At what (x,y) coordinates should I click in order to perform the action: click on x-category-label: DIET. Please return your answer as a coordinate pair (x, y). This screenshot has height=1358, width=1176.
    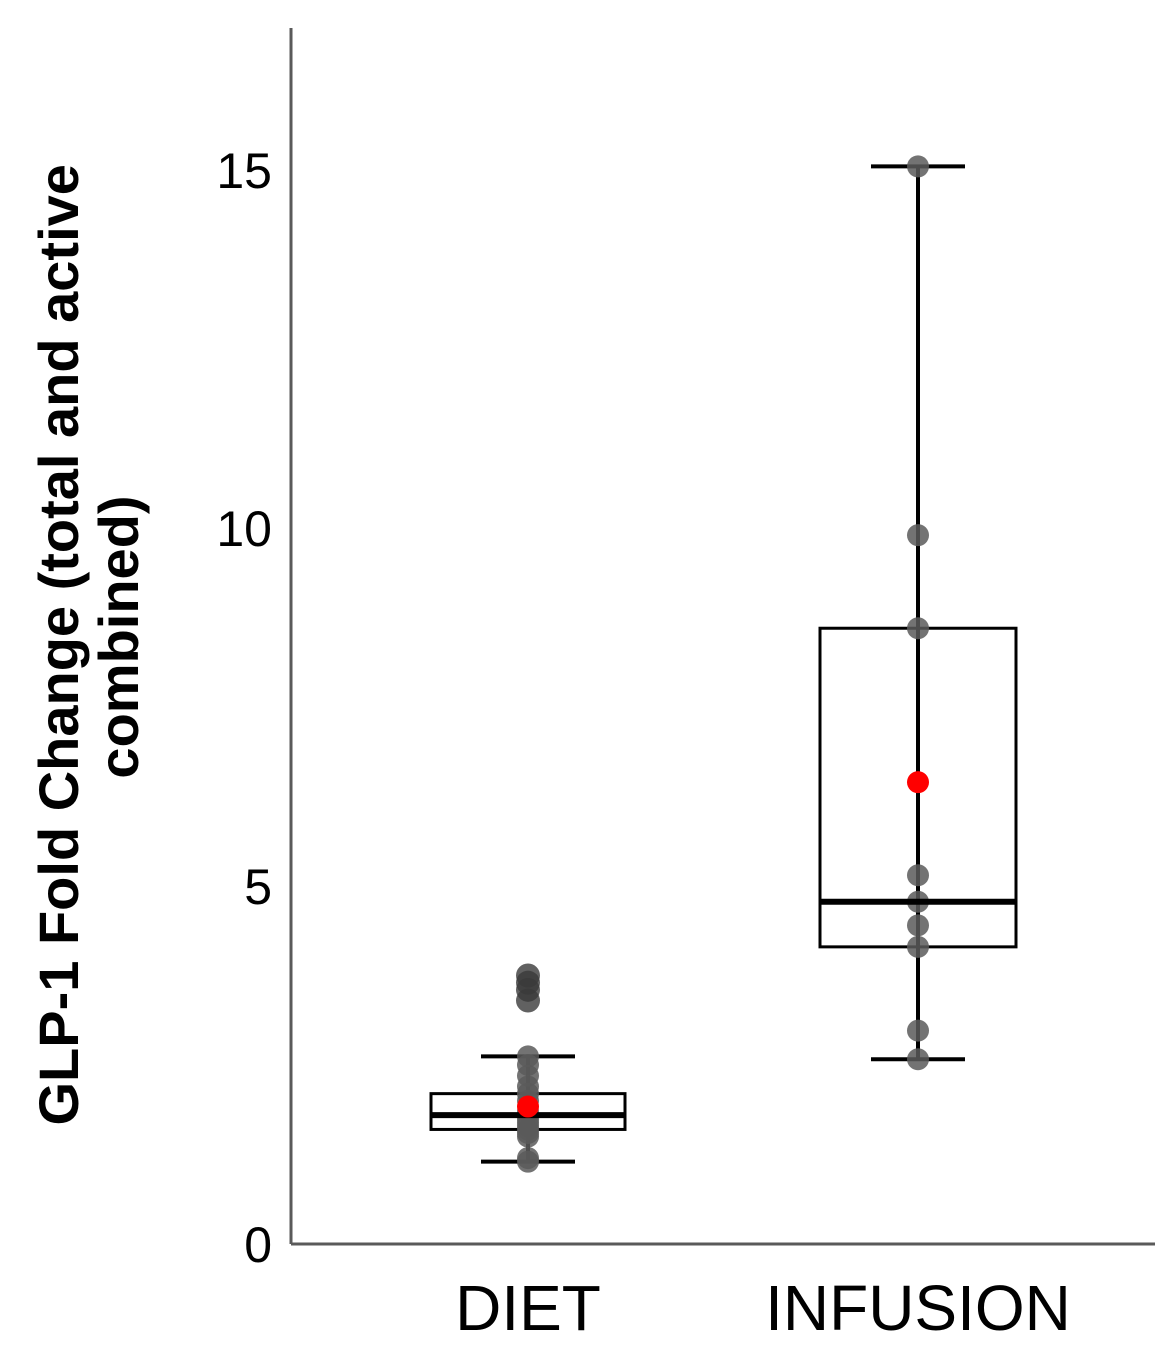
    Looking at the image, I should click on (528, 1308).